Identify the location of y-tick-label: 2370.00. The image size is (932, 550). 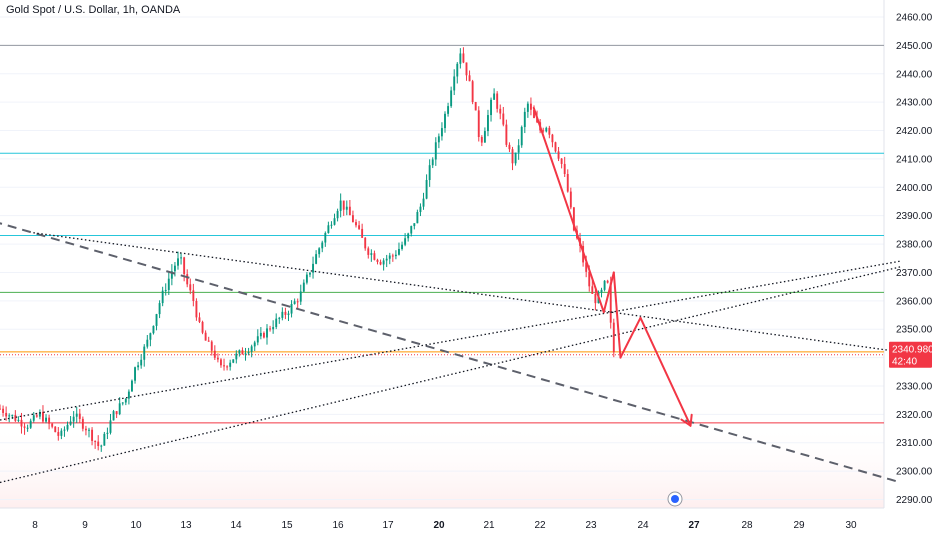
(914, 273).